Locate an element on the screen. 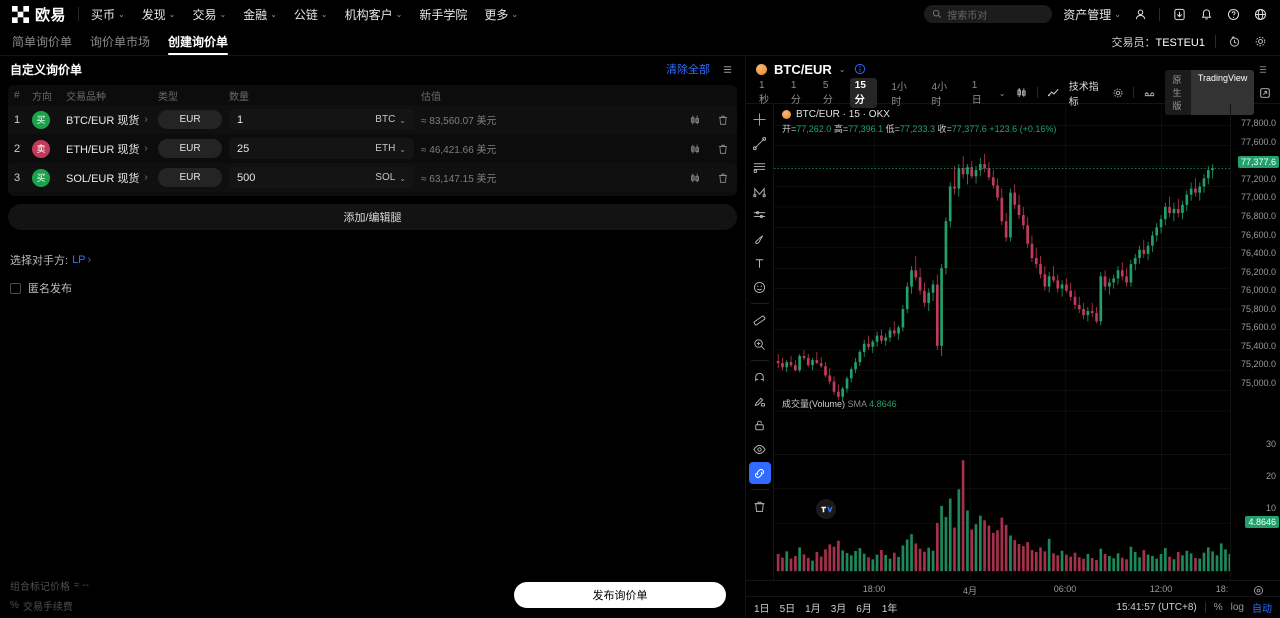  timeframe-1d: 1日 is located at coordinates (976, 92).